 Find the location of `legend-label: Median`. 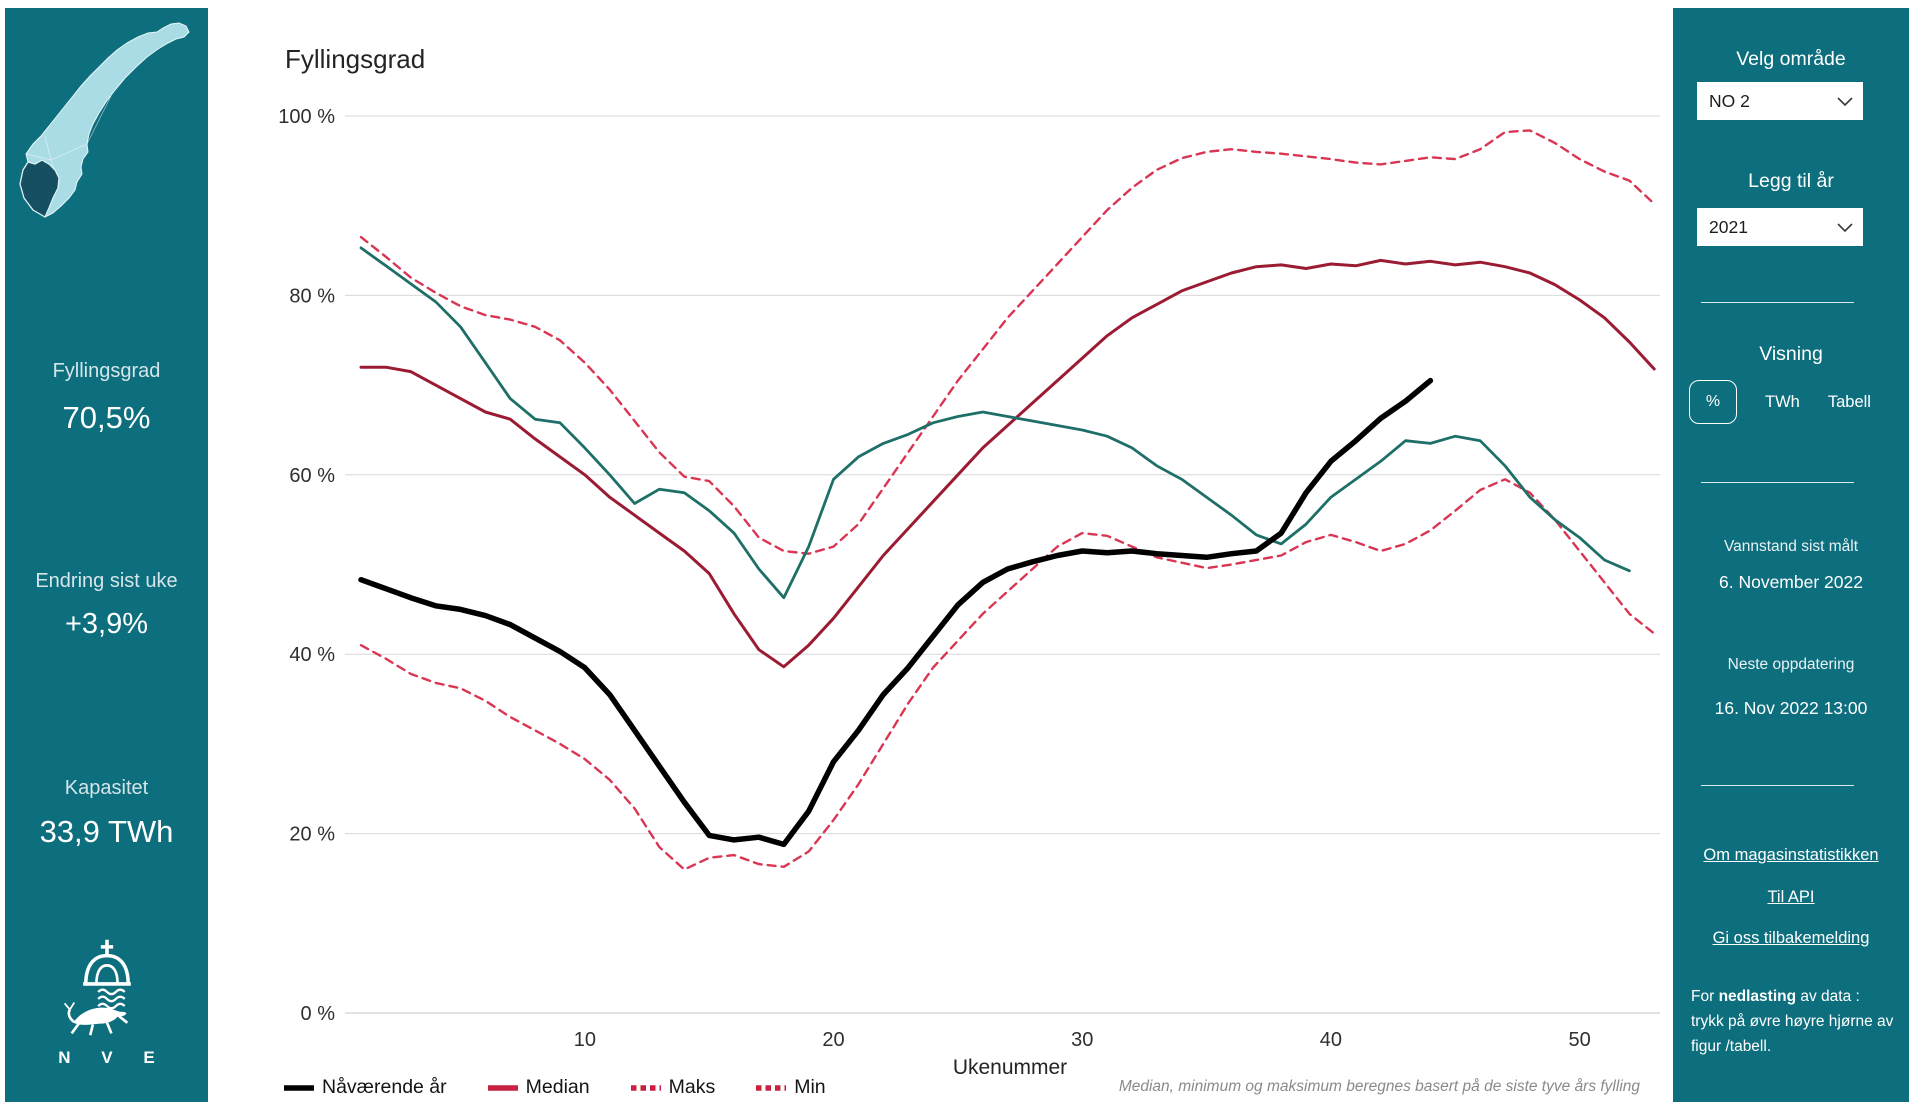

legend-label: Median is located at coordinates (557, 1087).